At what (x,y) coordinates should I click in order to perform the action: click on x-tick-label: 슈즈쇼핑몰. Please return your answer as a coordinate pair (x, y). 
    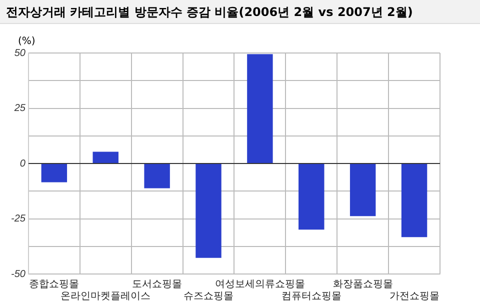
    Looking at the image, I should click on (209, 296).